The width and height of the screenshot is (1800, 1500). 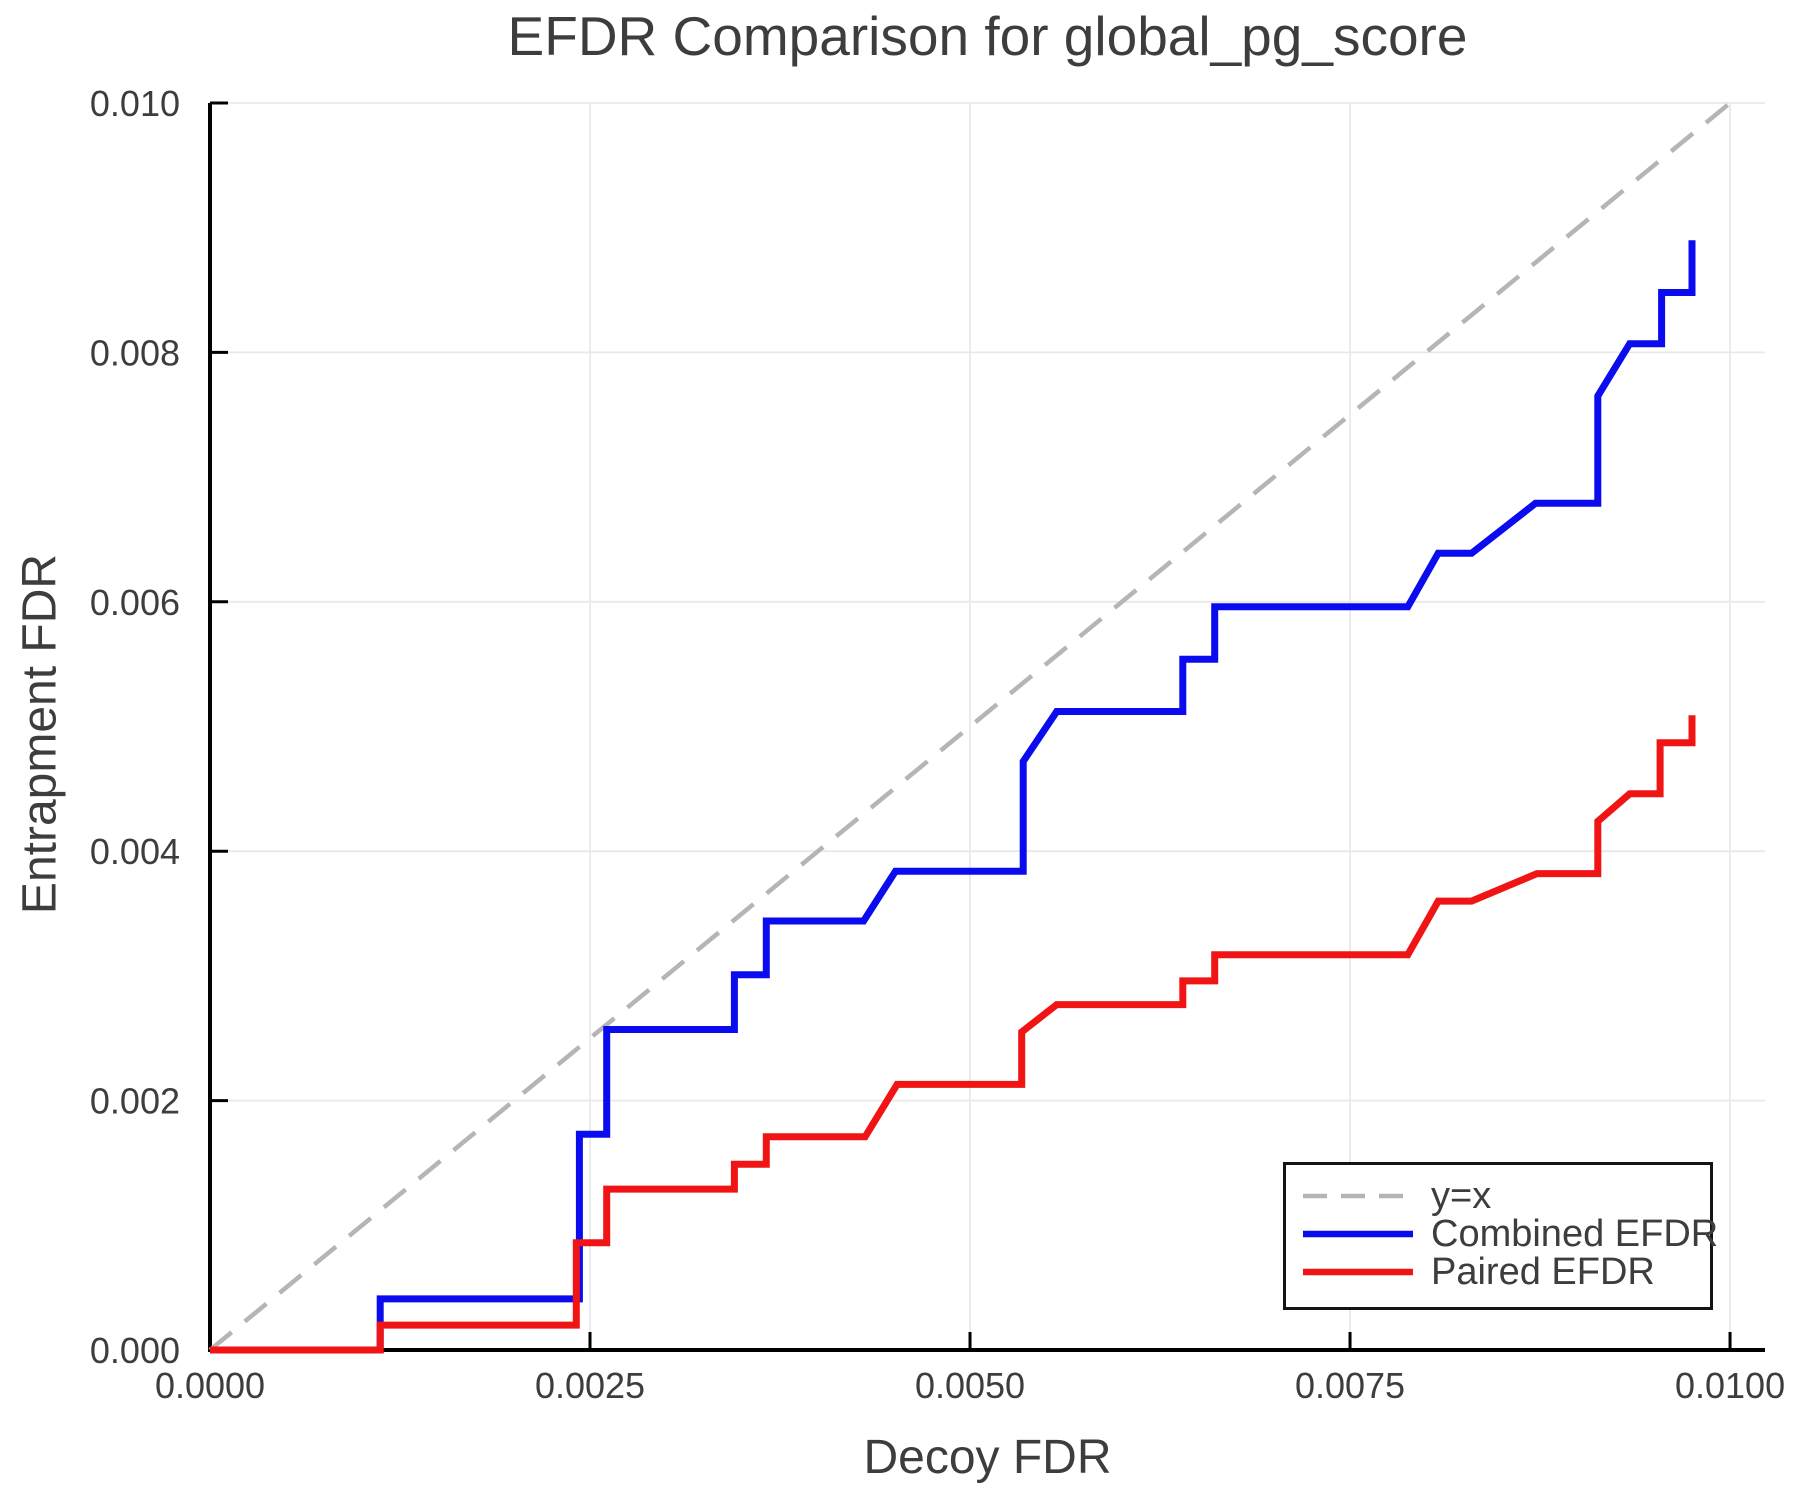 I want to click on y-tick-label: 0.008, so click(x=135, y=352).